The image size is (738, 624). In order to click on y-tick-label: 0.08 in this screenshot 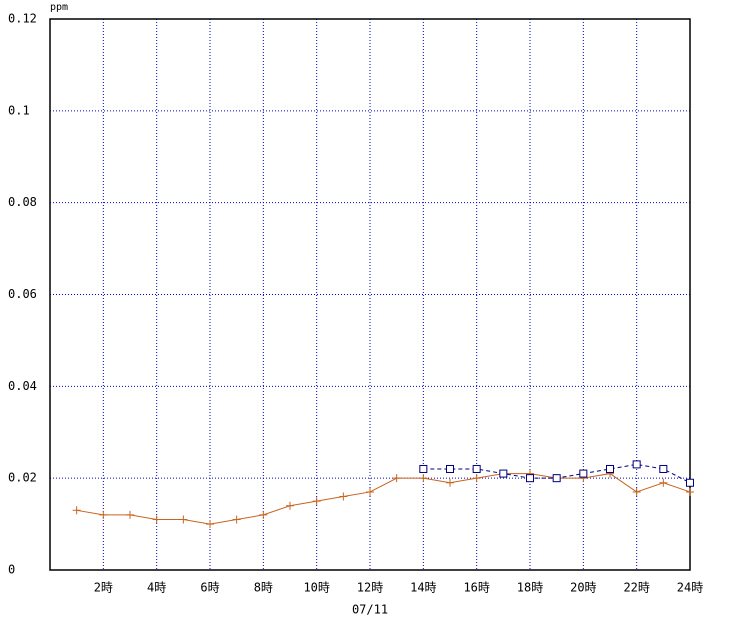, I will do `click(22, 202)`.